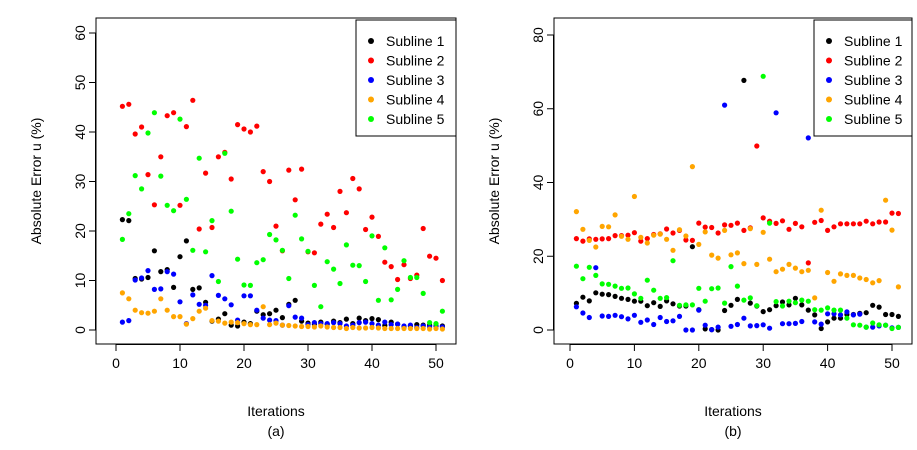  Describe the element at coordinates (80, 281) in the screenshot. I see `y-tick-label: 10` at that location.